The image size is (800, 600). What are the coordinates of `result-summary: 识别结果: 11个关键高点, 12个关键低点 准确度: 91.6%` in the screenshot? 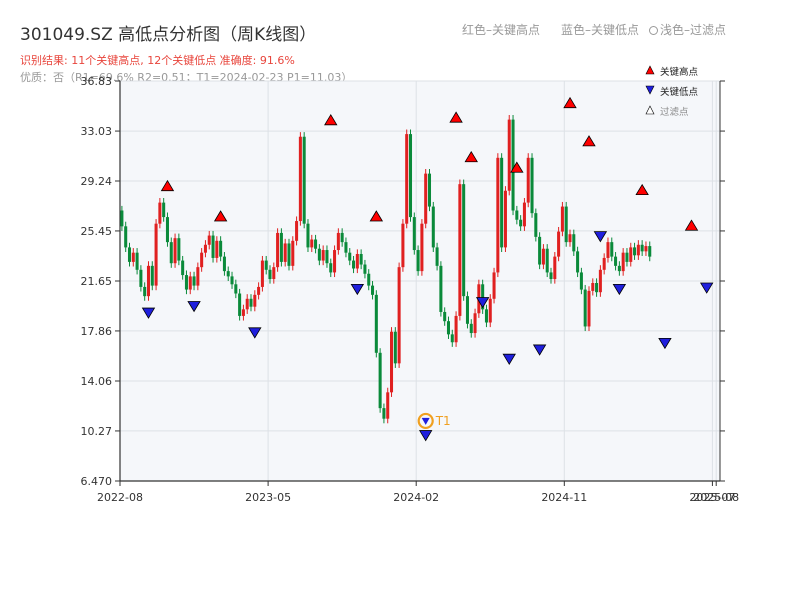 It's located at (157, 60).